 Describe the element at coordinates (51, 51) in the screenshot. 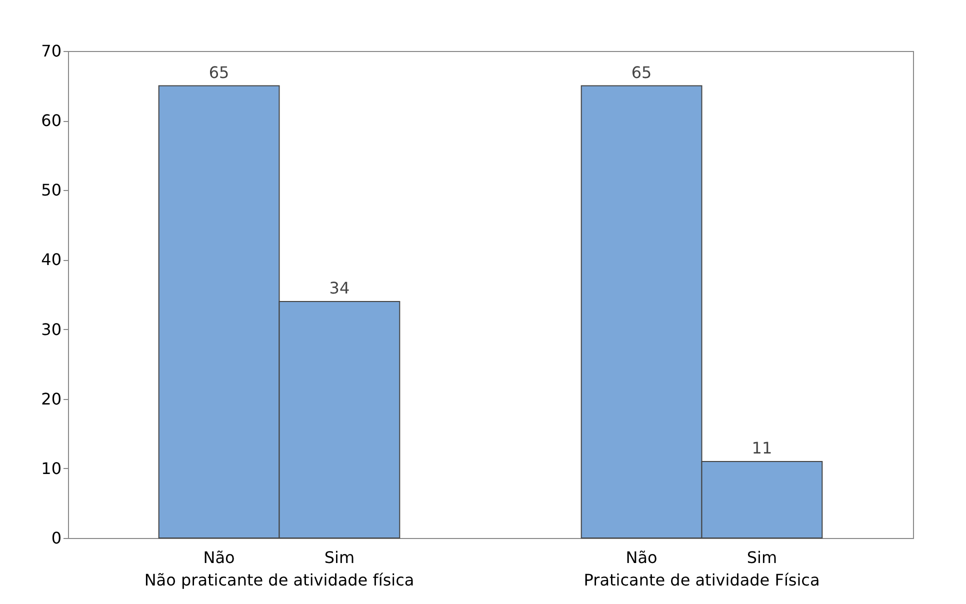

I see `y-tick-label: 70` at that location.